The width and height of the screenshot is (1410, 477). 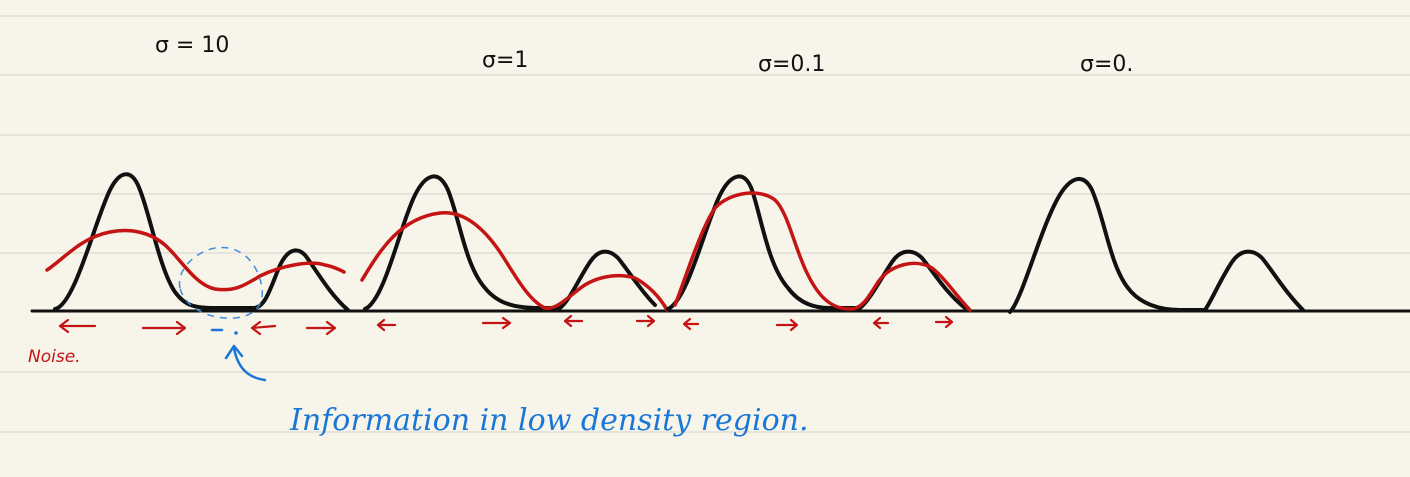 I want to click on info-annotation: Information in low density region., so click(x=549, y=420).